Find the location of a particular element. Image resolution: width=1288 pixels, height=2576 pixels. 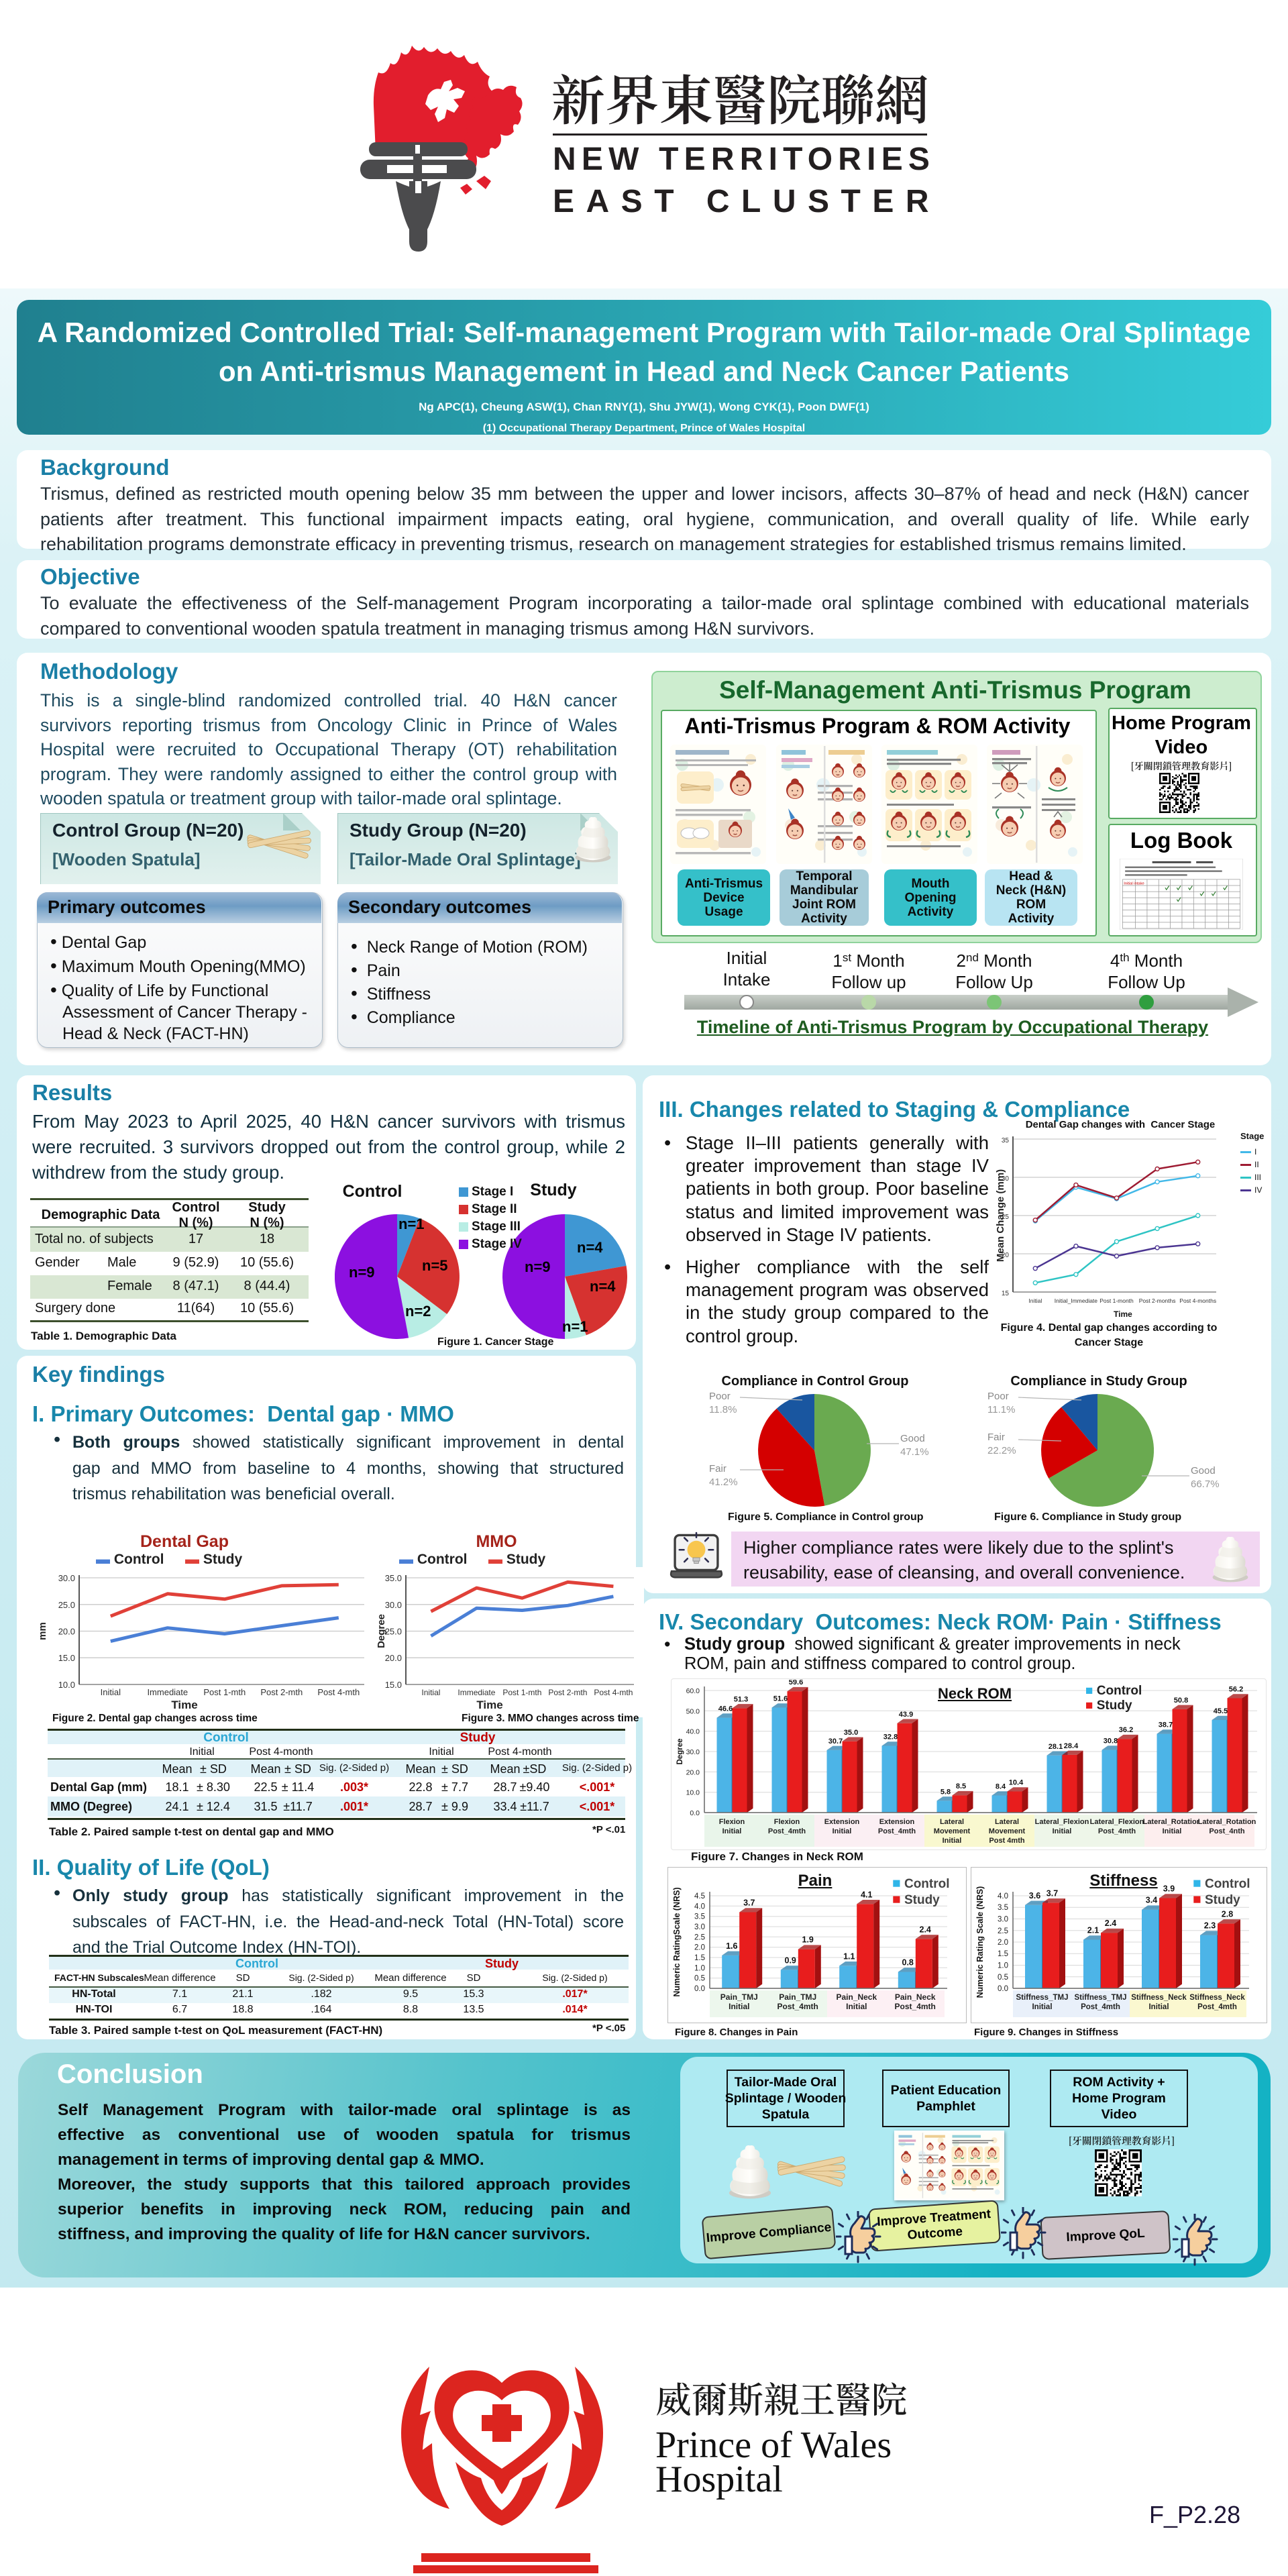

svg-text: Post 4mth is located at coordinates (1006, 1841).